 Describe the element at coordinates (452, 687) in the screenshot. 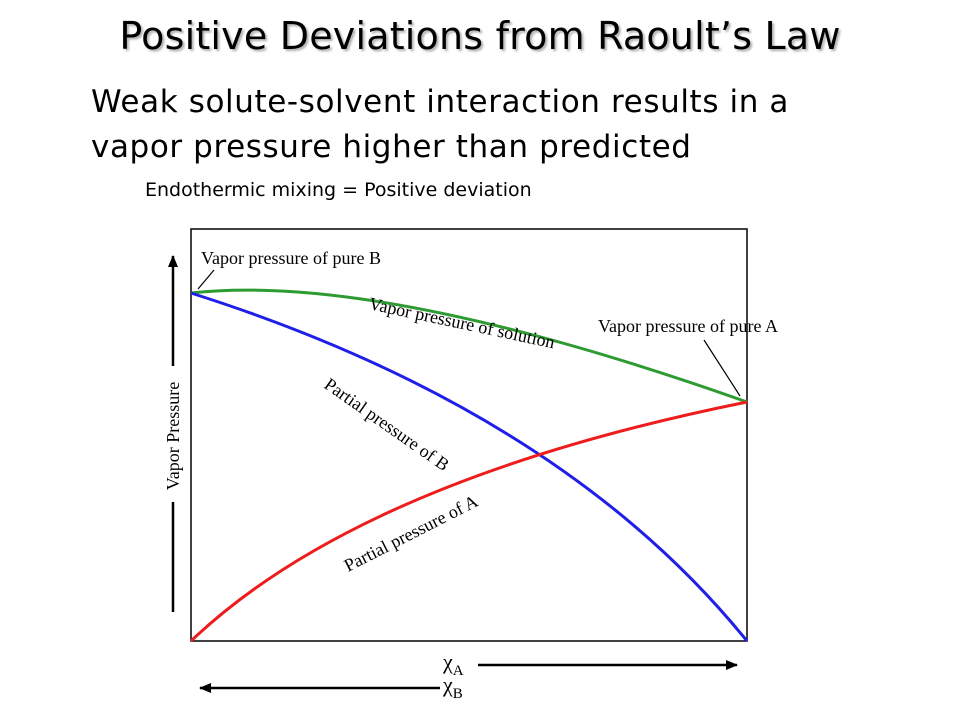

I see `x-b-label: χB` at that location.